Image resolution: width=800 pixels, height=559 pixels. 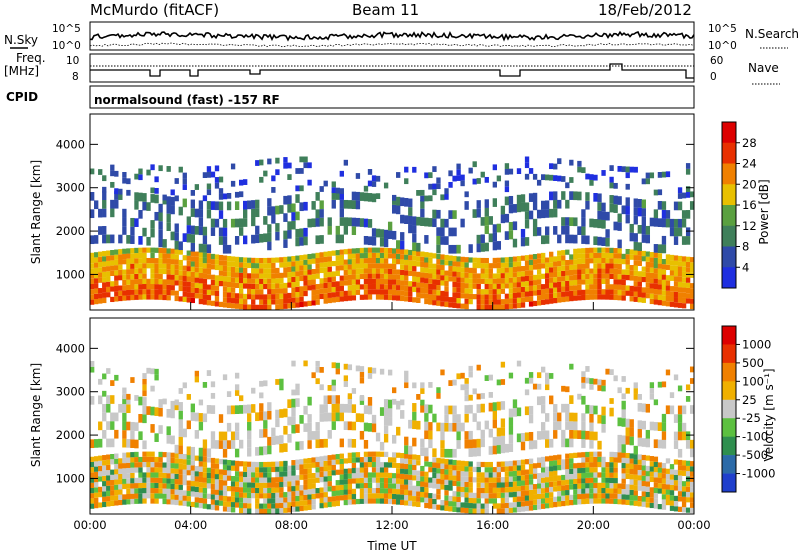 I want to click on colorbar-swatch, so click(x=729, y=153).